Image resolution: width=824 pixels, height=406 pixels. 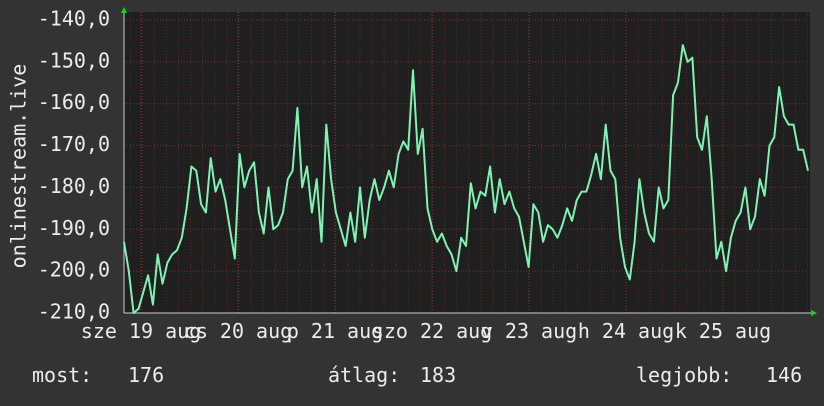 What do you see at coordinates (684, 375) in the screenshot?
I see `stat-label: legjobb:` at bounding box center [684, 375].